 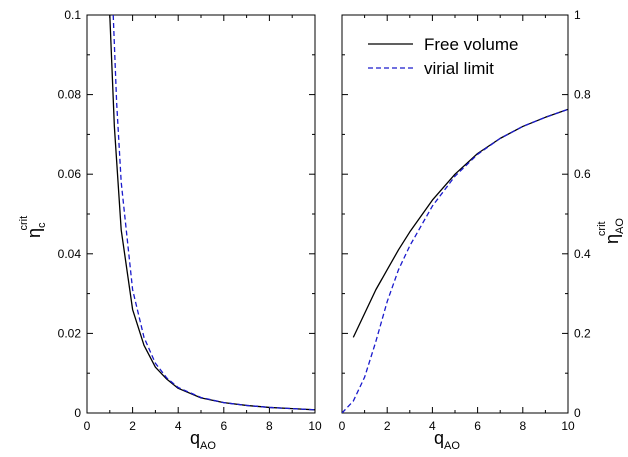 I want to click on right-y-tick-label: 1, so click(x=577, y=15).